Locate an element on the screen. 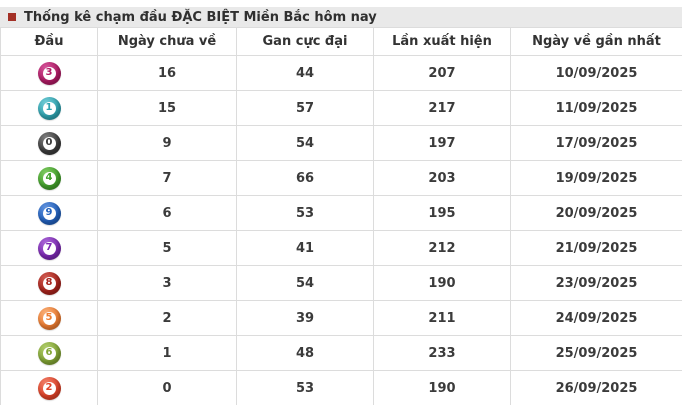 The width and height of the screenshot is (682, 405). cell-days-not-returned: 9 is located at coordinates (167, 143).